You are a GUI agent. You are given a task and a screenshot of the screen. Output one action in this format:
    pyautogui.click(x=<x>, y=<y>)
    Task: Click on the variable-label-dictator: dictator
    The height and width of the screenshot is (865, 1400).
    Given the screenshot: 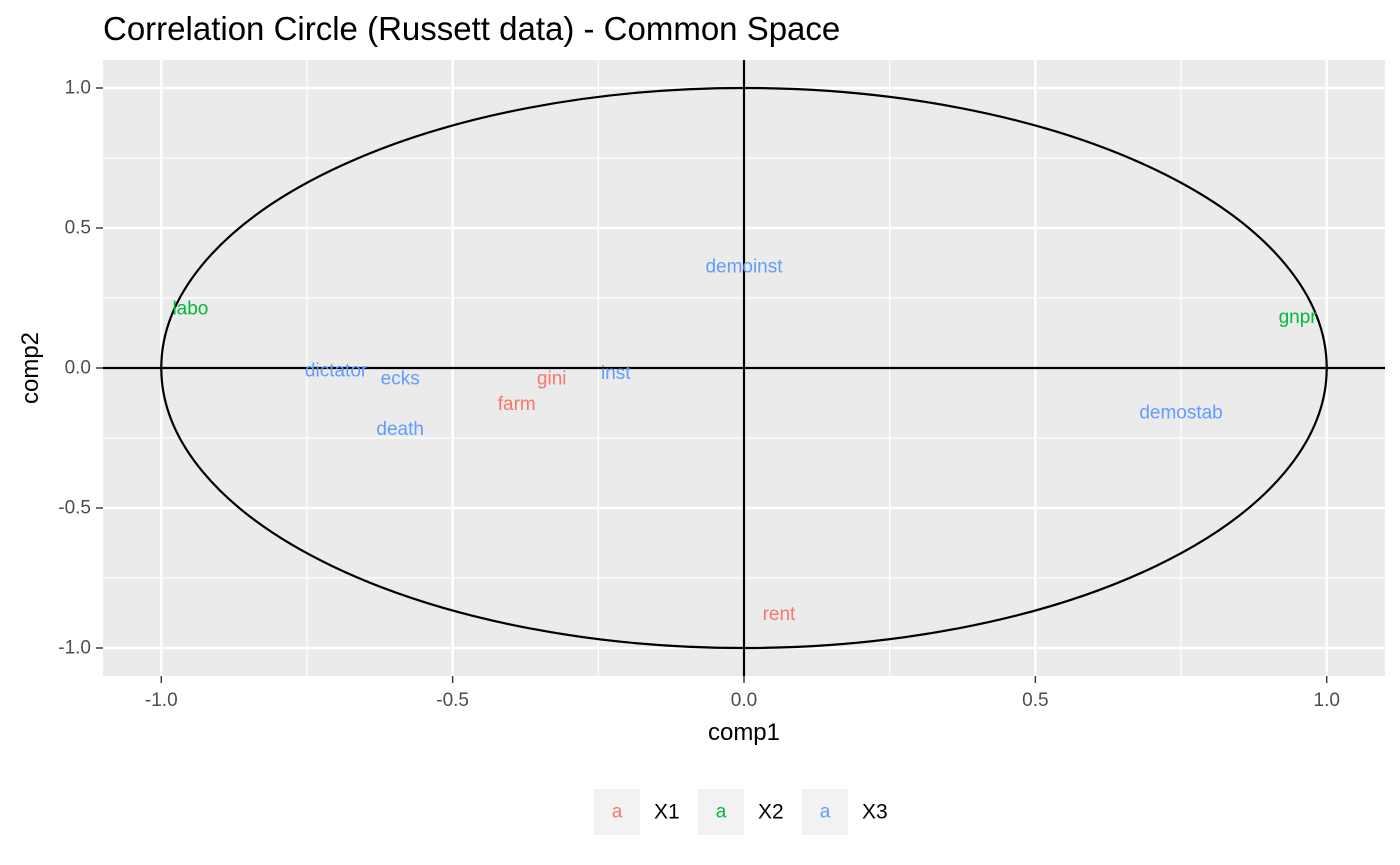 What is the action you would take?
    pyautogui.click(x=336, y=370)
    